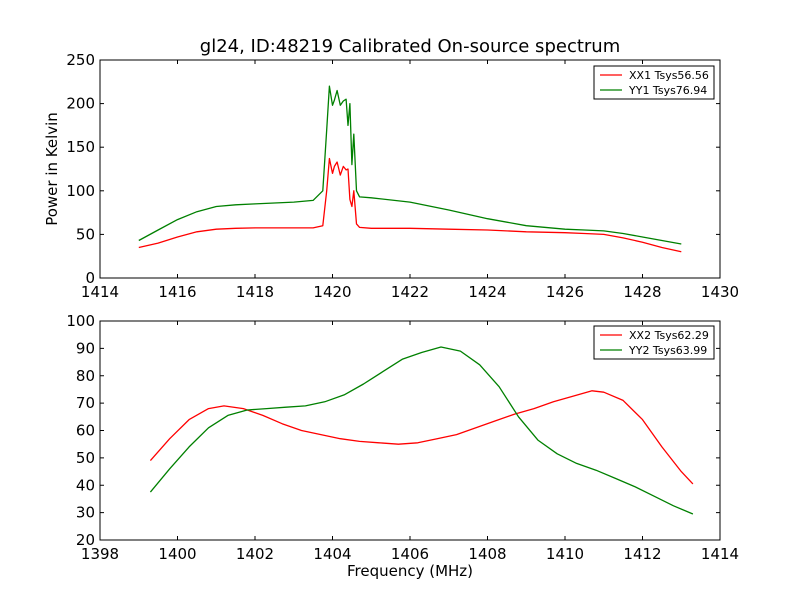 This screenshot has width=800, height=600. I want to click on bottom-chart-x-axis-label: Frequency (MHz), so click(410, 571).